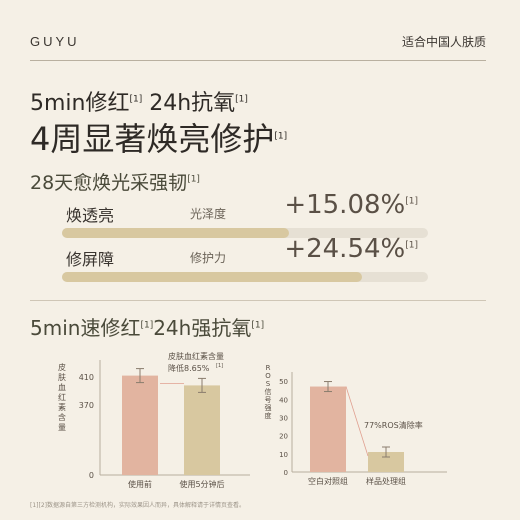 This screenshot has height=520, width=520. Describe the element at coordinates (268, 408) in the screenshot. I see `y-axis-label-char: 强` at that location.